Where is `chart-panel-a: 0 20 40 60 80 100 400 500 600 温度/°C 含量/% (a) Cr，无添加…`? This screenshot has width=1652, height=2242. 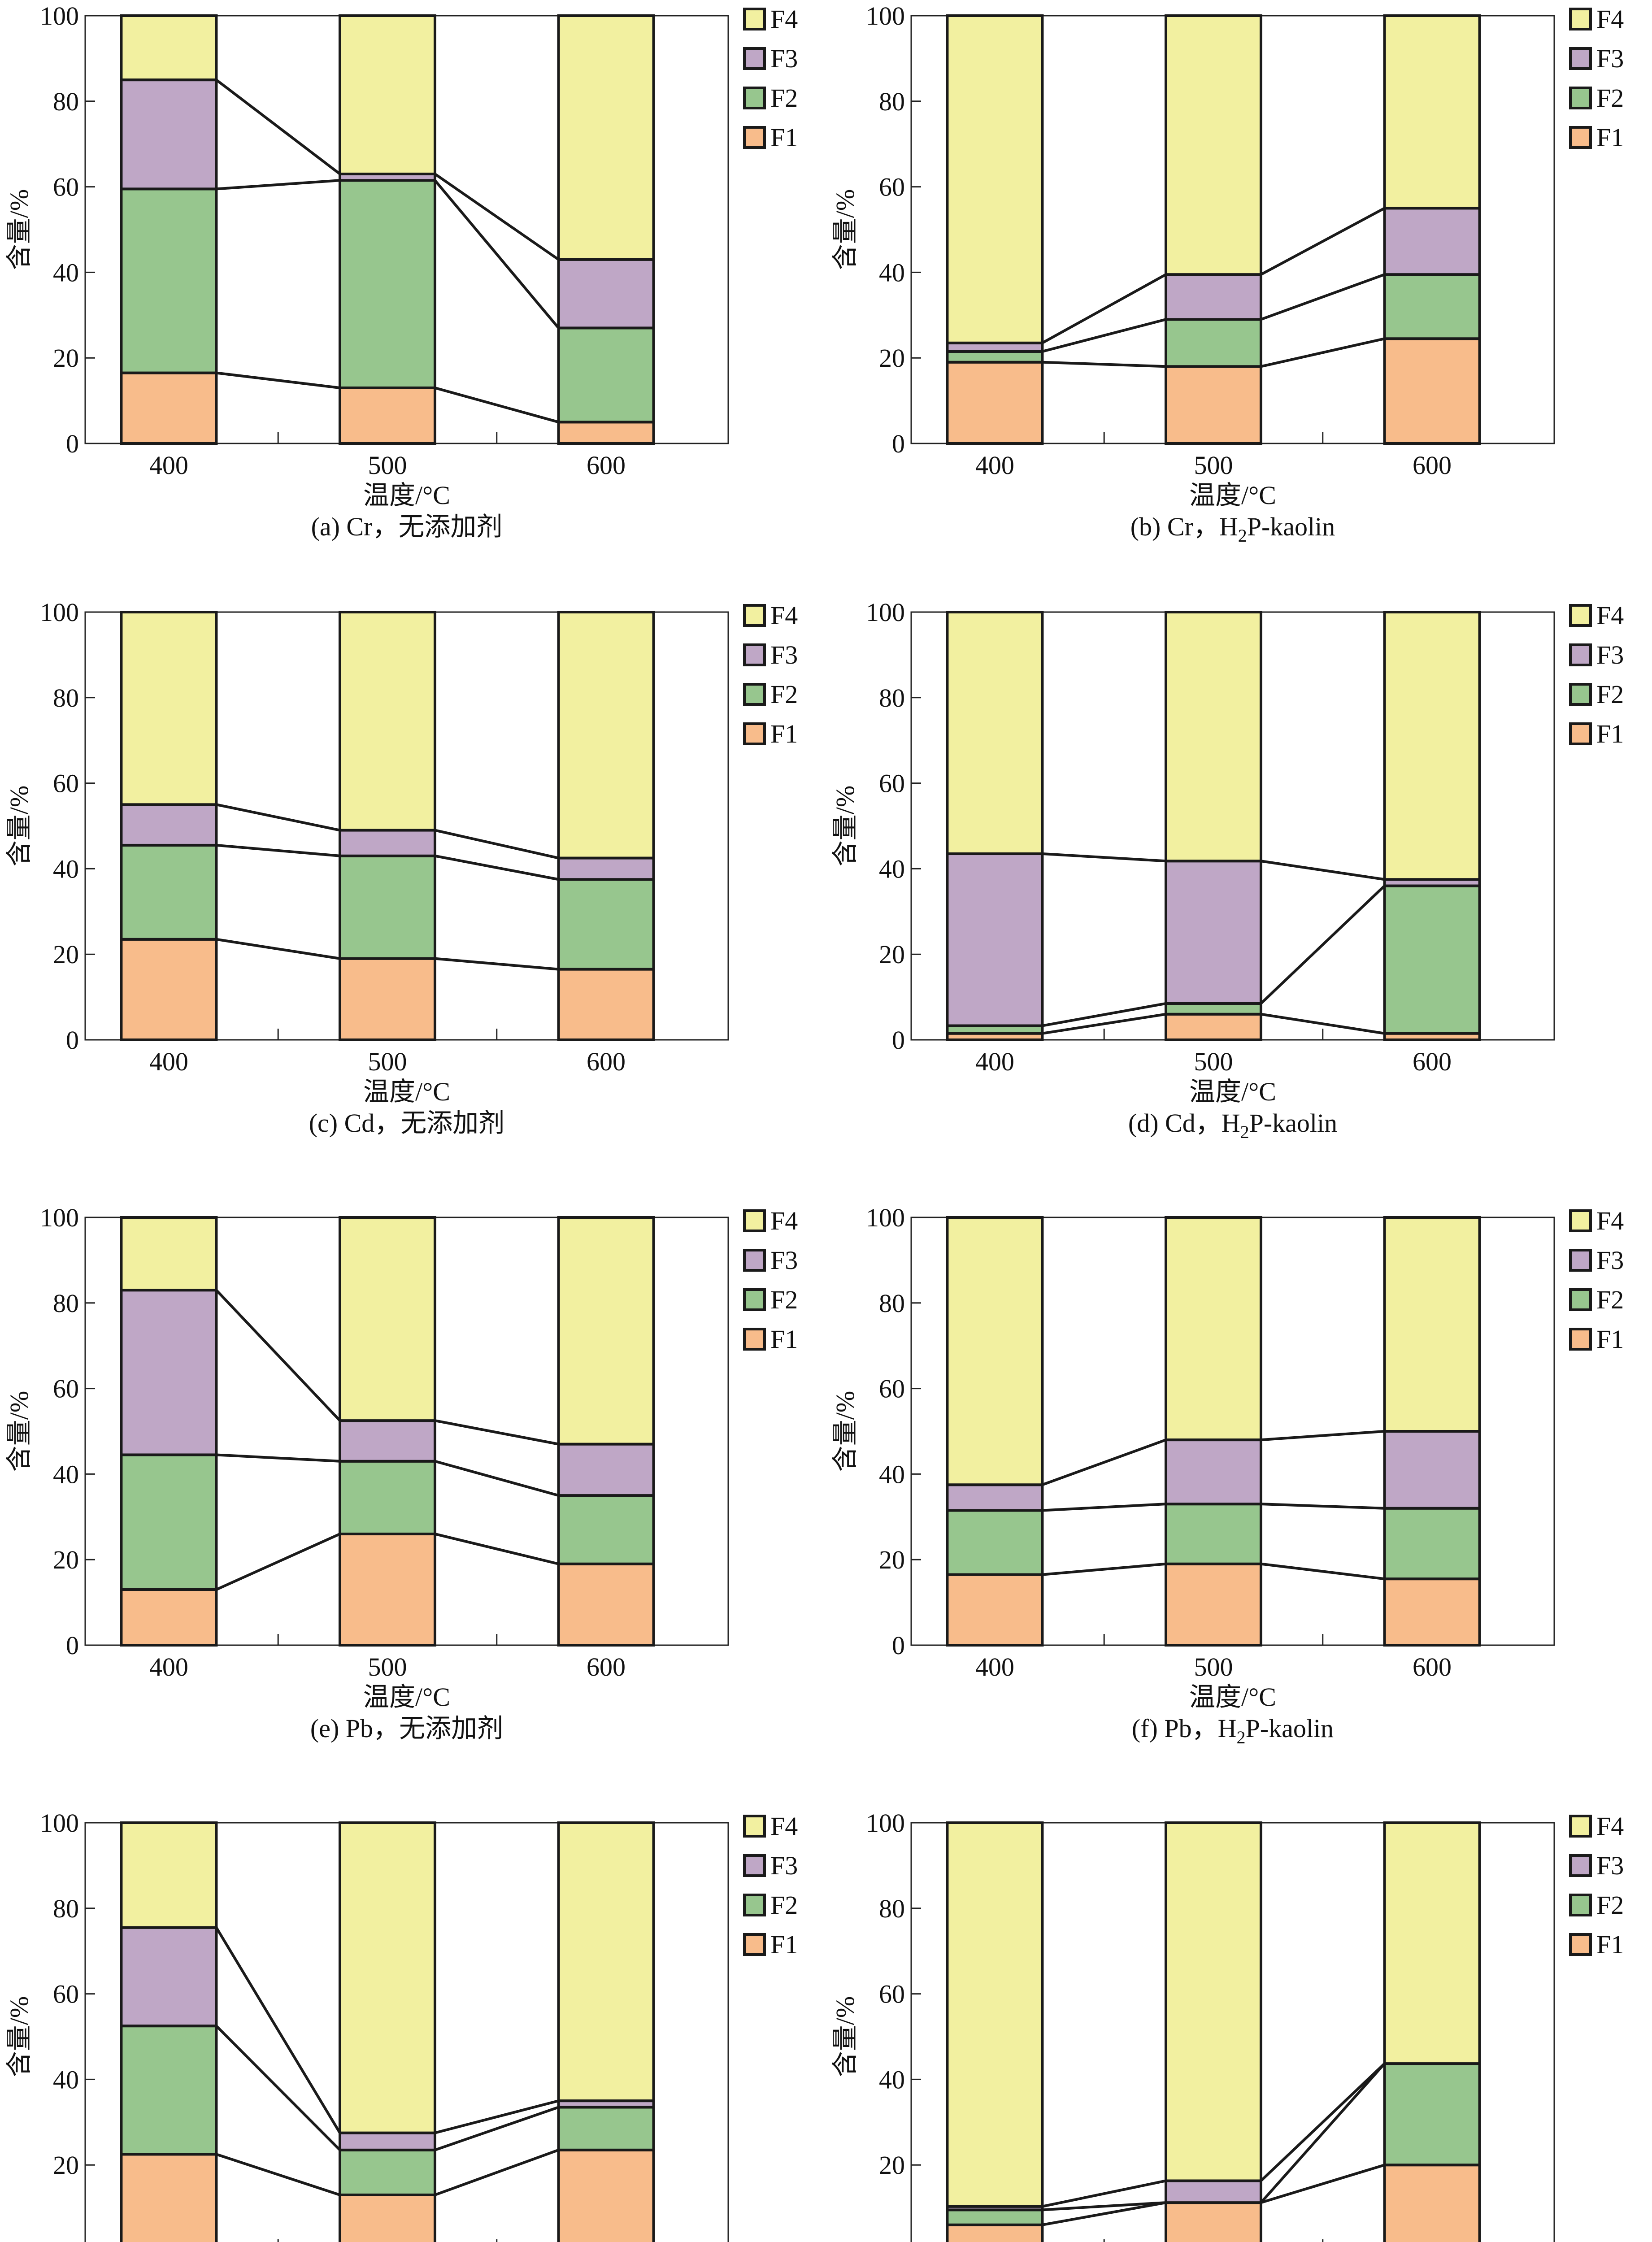 chart-panel-a: 0 20 40 60 80 100 400 500 600 温度/°C 含量/% (a) Cr，无添加… is located at coordinates (413, 297).